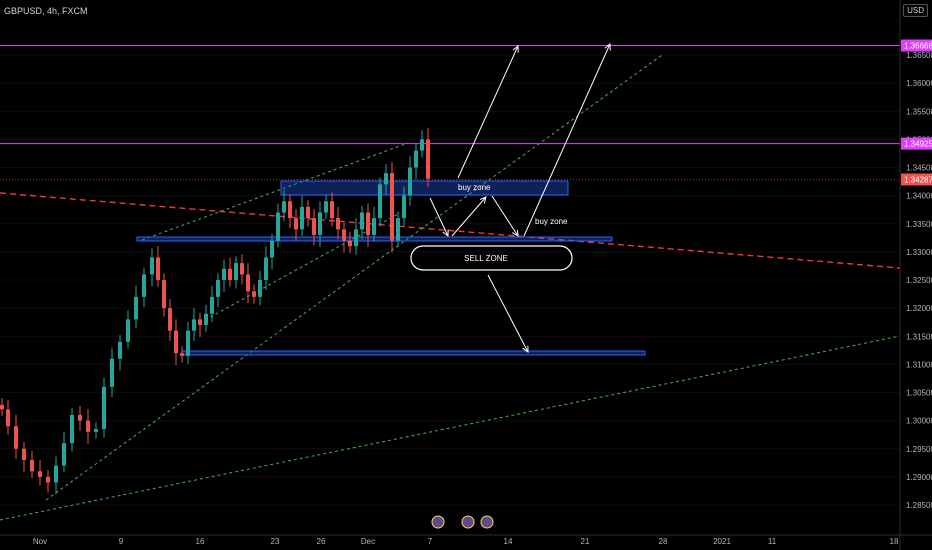  I want to click on buy-zone-note: buy zone, so click(551, 221).